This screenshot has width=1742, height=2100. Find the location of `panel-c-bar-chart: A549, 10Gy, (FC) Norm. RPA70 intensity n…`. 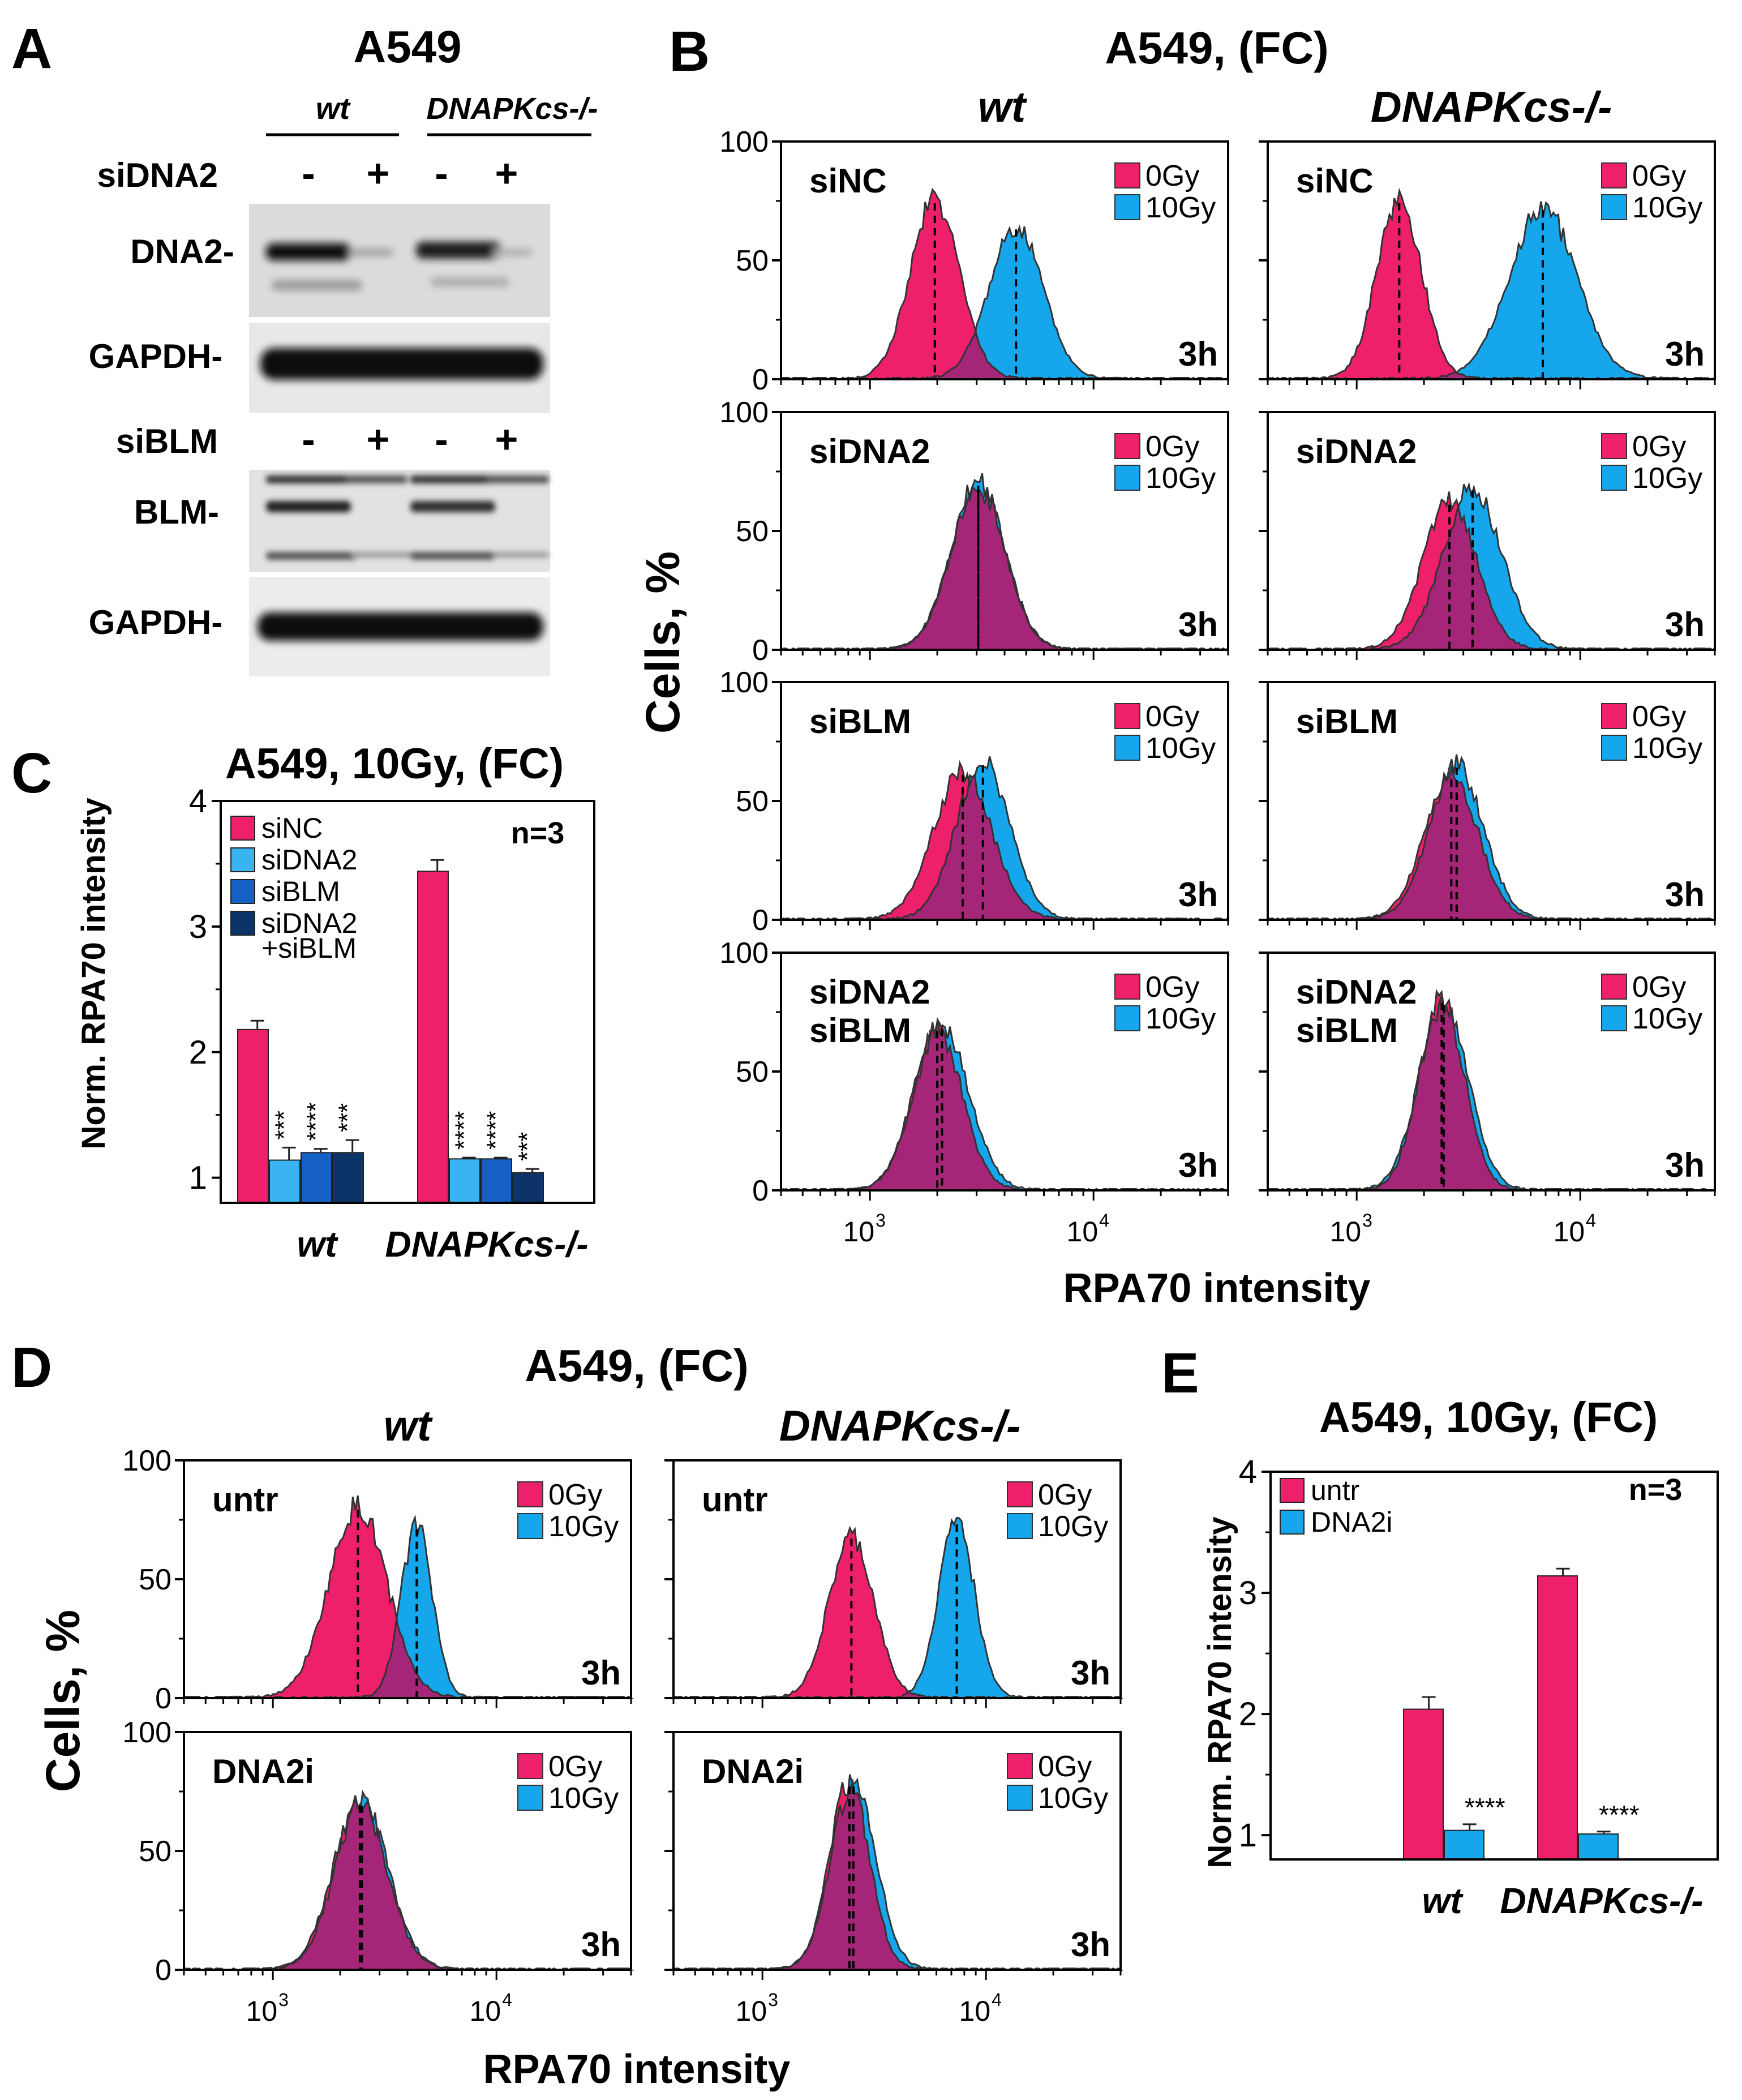

panel-c-bar-chart: A549, 10Gy, (FC) Norm. RPA70 intensity n… is located at coordinates (335, 1002).